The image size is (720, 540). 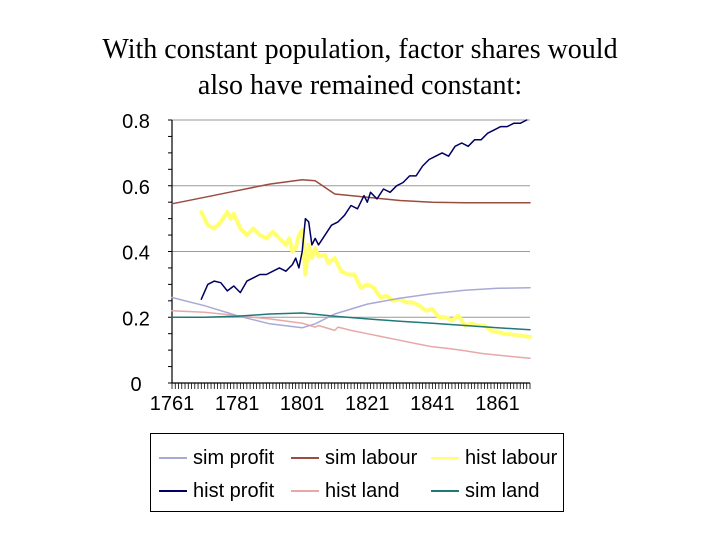 I want to click on legend-label: hist land, so click(x=362, y=490).